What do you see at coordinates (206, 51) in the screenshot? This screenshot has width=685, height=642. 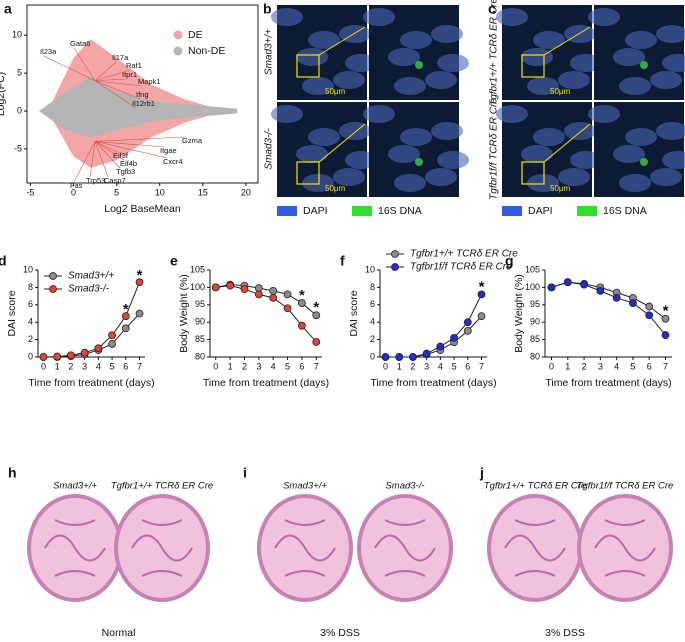 I see `legend-label: Non-DE` at bounding box center [206, 51].